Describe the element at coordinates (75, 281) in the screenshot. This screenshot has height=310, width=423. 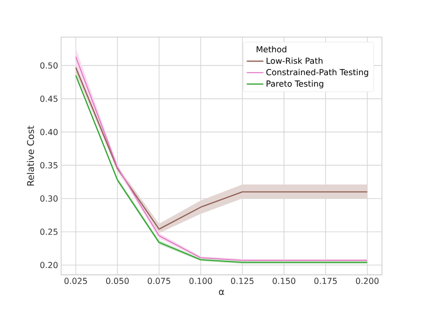
I see `x-tick-label: 0.025` at that location.